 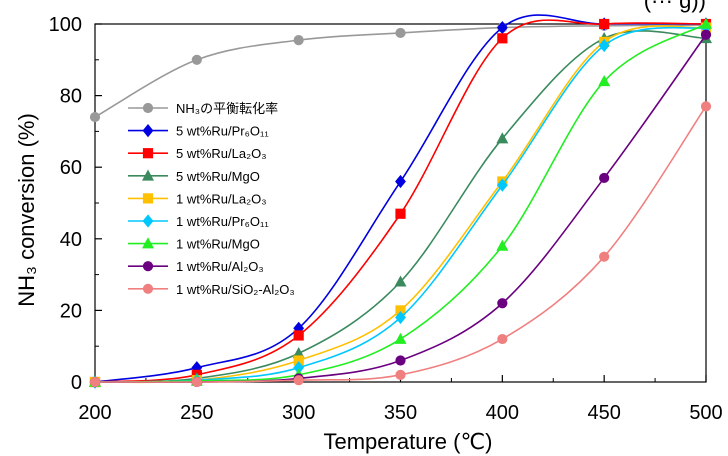 What do you see at coordinates (26, 210) in the screenshot?
I see `y-axis-title: NH₃ conversion (%)` at bounding box center [26, 210].